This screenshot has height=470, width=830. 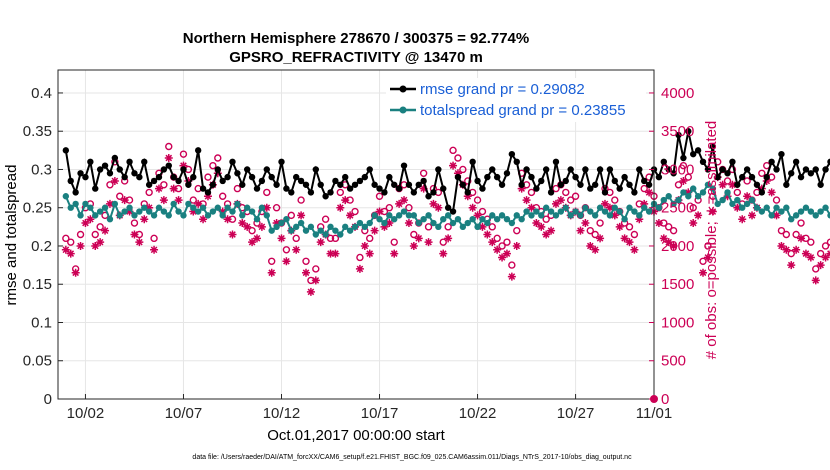 I want to click on y-left-tick-label: 0.15, so click(x=37, y=284).